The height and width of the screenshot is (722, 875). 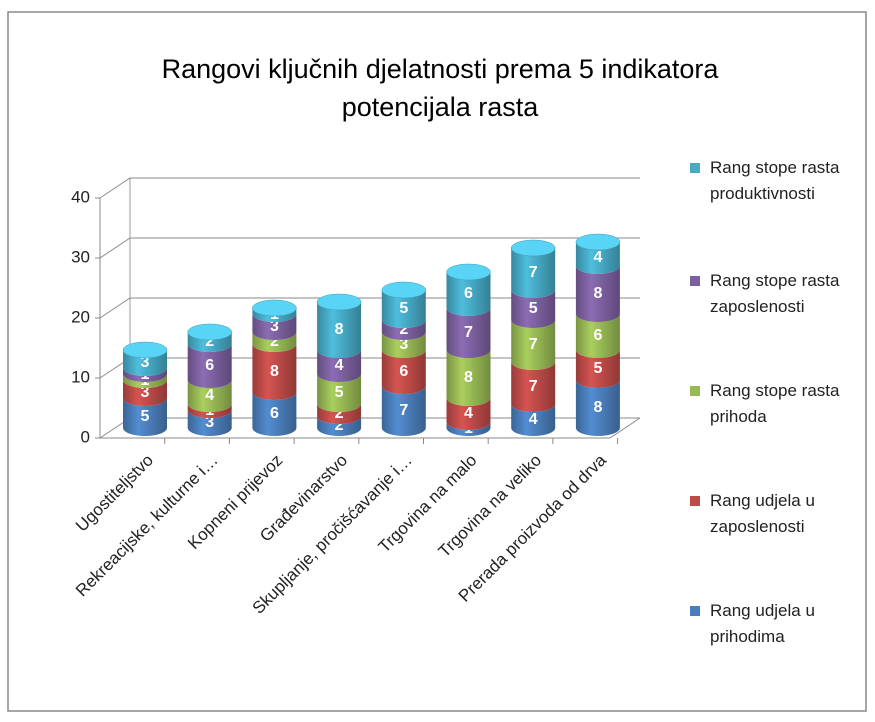 What do you see at coordinates (762, 513) in the screenshot?
I see `legend-label: Rang udjela u zaposlenosti` at bounding box center [762, 513].